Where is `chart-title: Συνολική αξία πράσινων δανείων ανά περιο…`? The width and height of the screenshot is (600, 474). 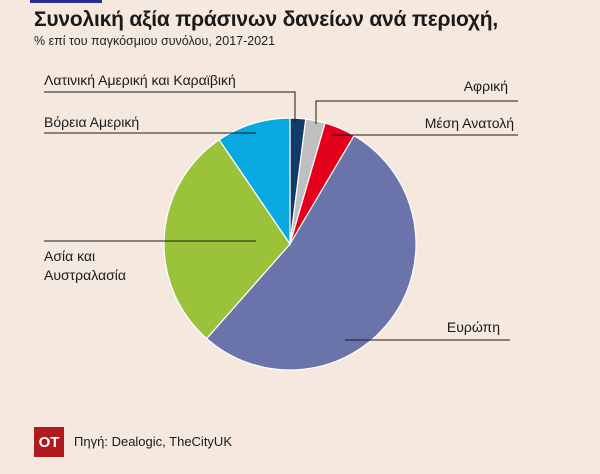
chart-title: Συνολική αξία πράσινων δανείων ανά περιο… is located at coordinates (266, 19).